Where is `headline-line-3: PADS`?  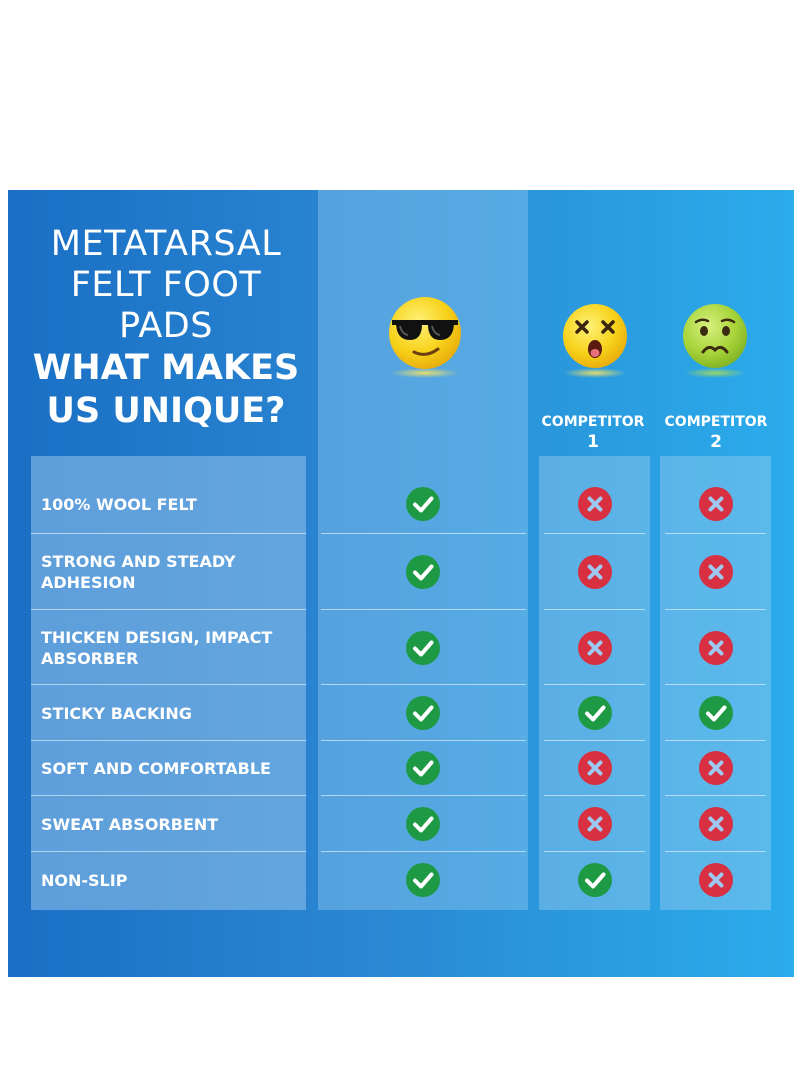
headline-line-3: PADS is located at coordinates (166, 326).